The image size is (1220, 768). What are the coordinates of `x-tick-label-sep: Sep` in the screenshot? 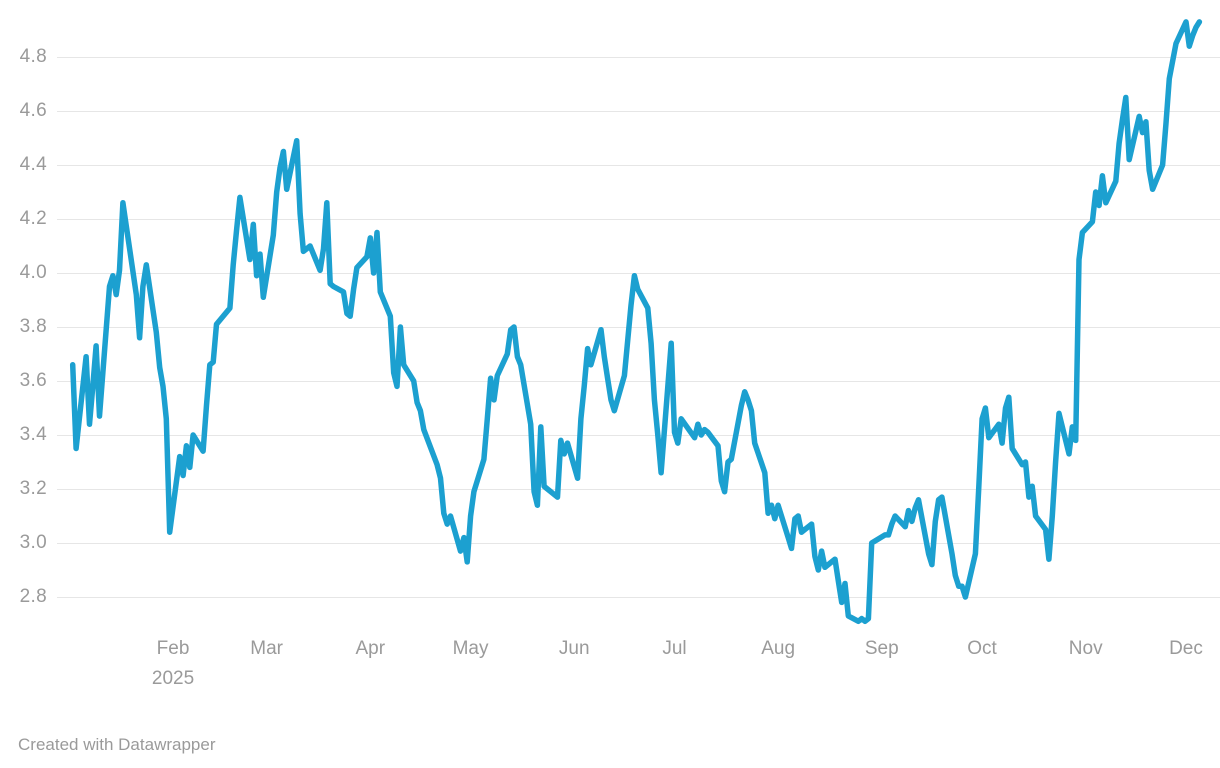 It's located at (881, 648).